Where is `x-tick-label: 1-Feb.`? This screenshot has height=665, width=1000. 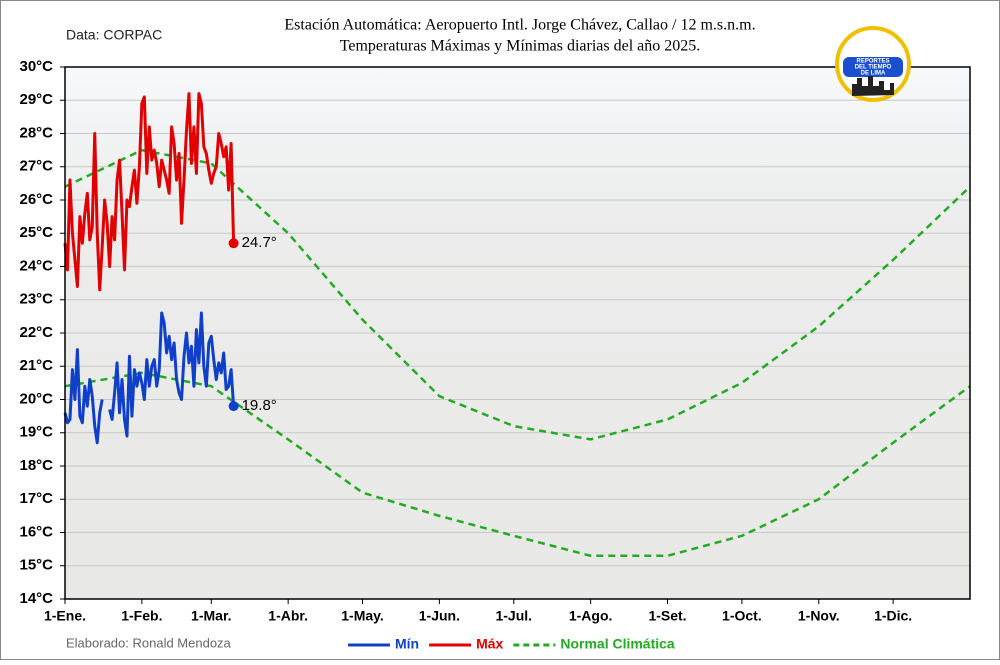
x-tick-label: 1-Feb. is located at coordinates (141, 616).